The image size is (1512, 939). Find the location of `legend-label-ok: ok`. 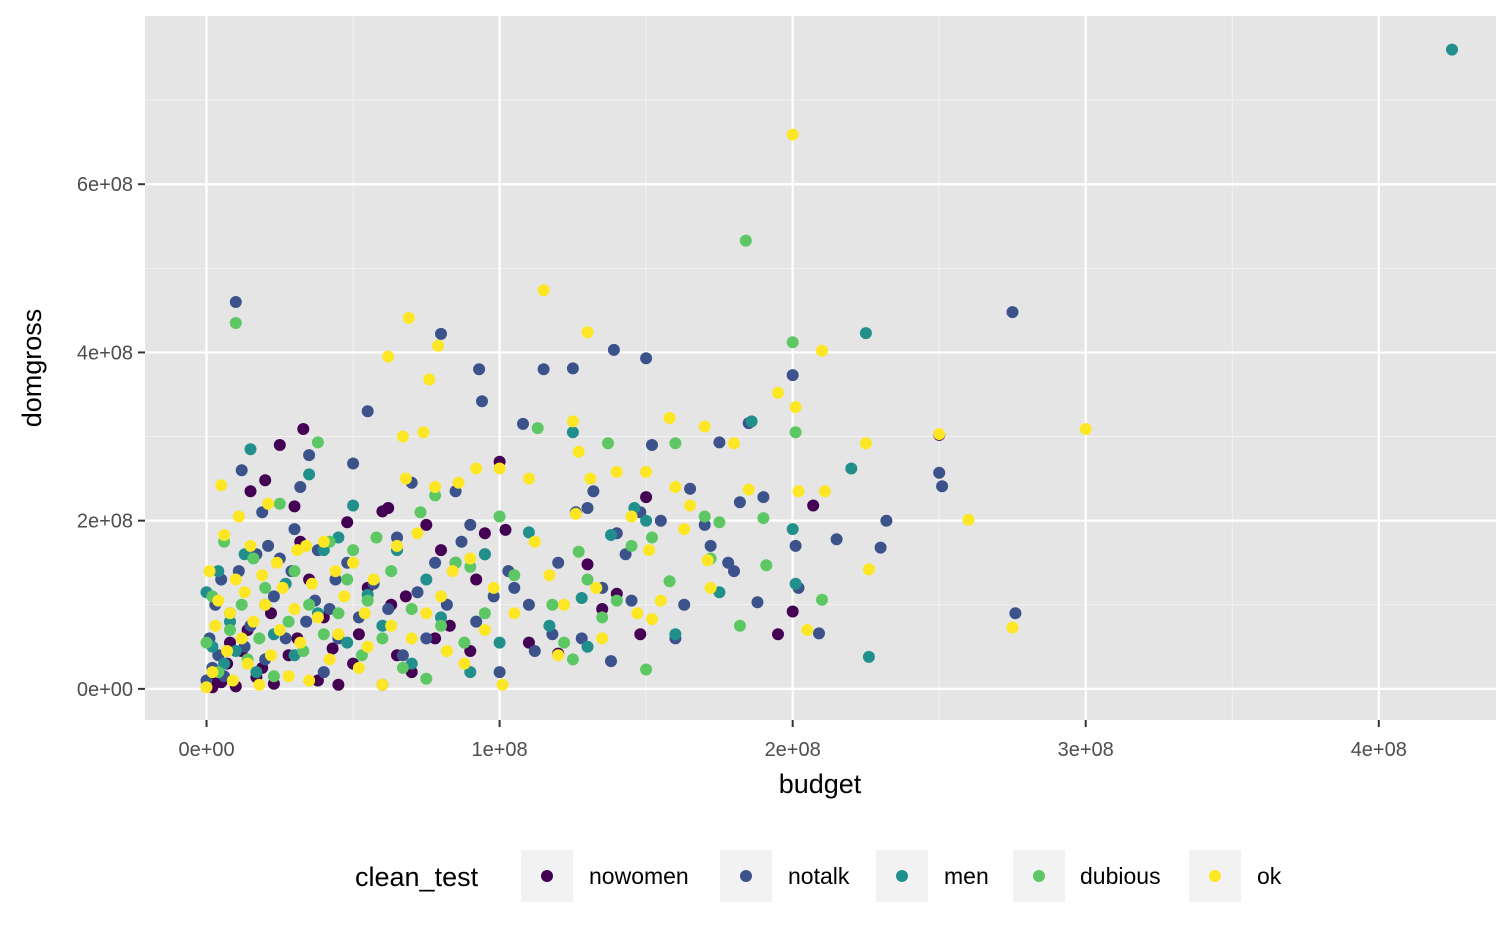

legend-label-ok: ok is located at coordinates (1269, 876).